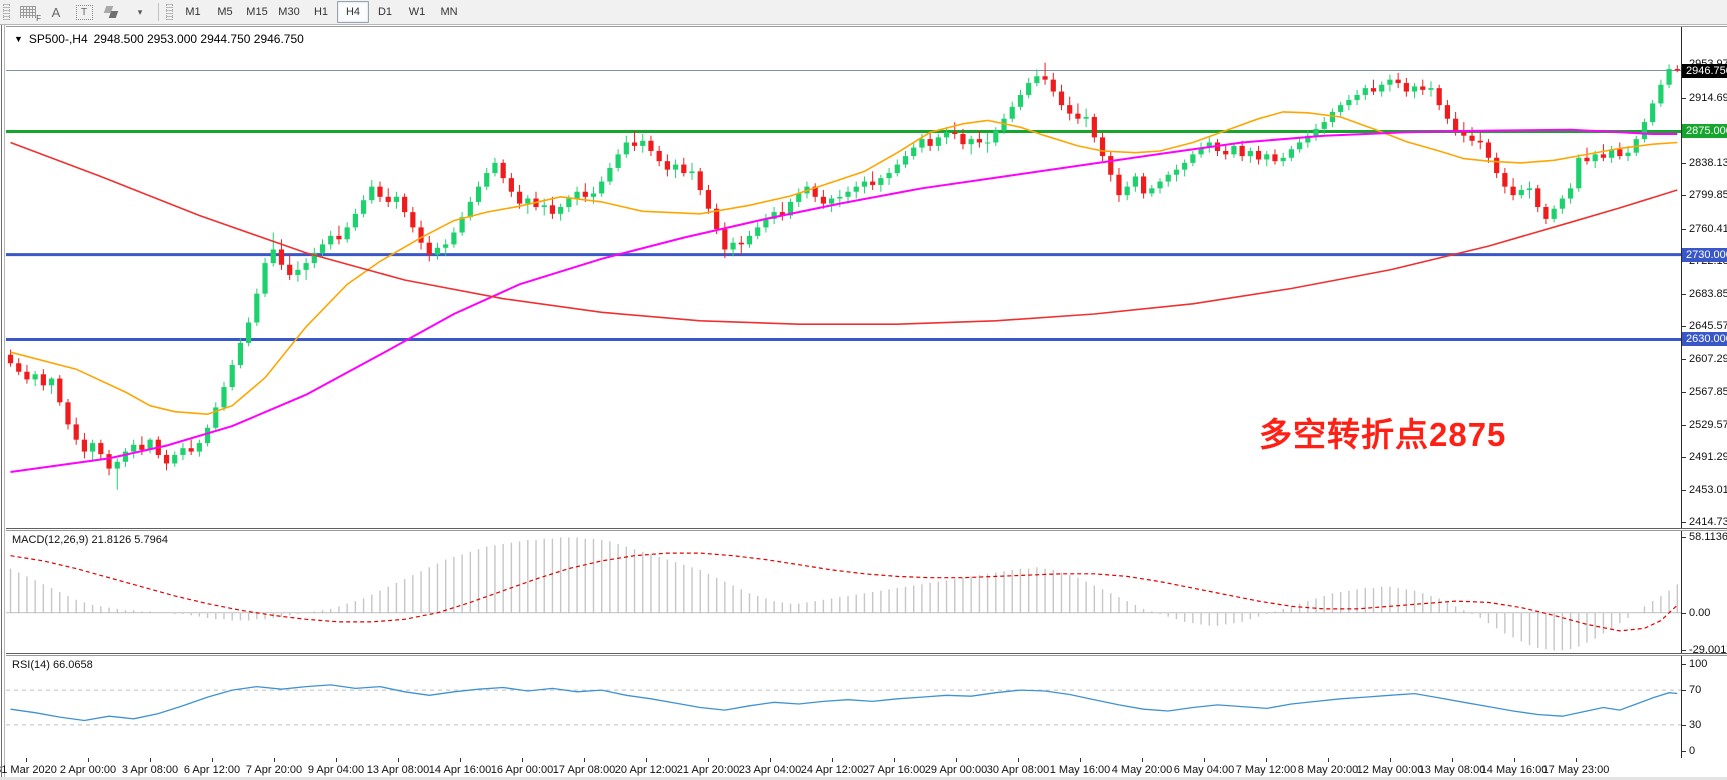  I want to click on annotation-text: 多空转折点2875, so click(1383, 434).